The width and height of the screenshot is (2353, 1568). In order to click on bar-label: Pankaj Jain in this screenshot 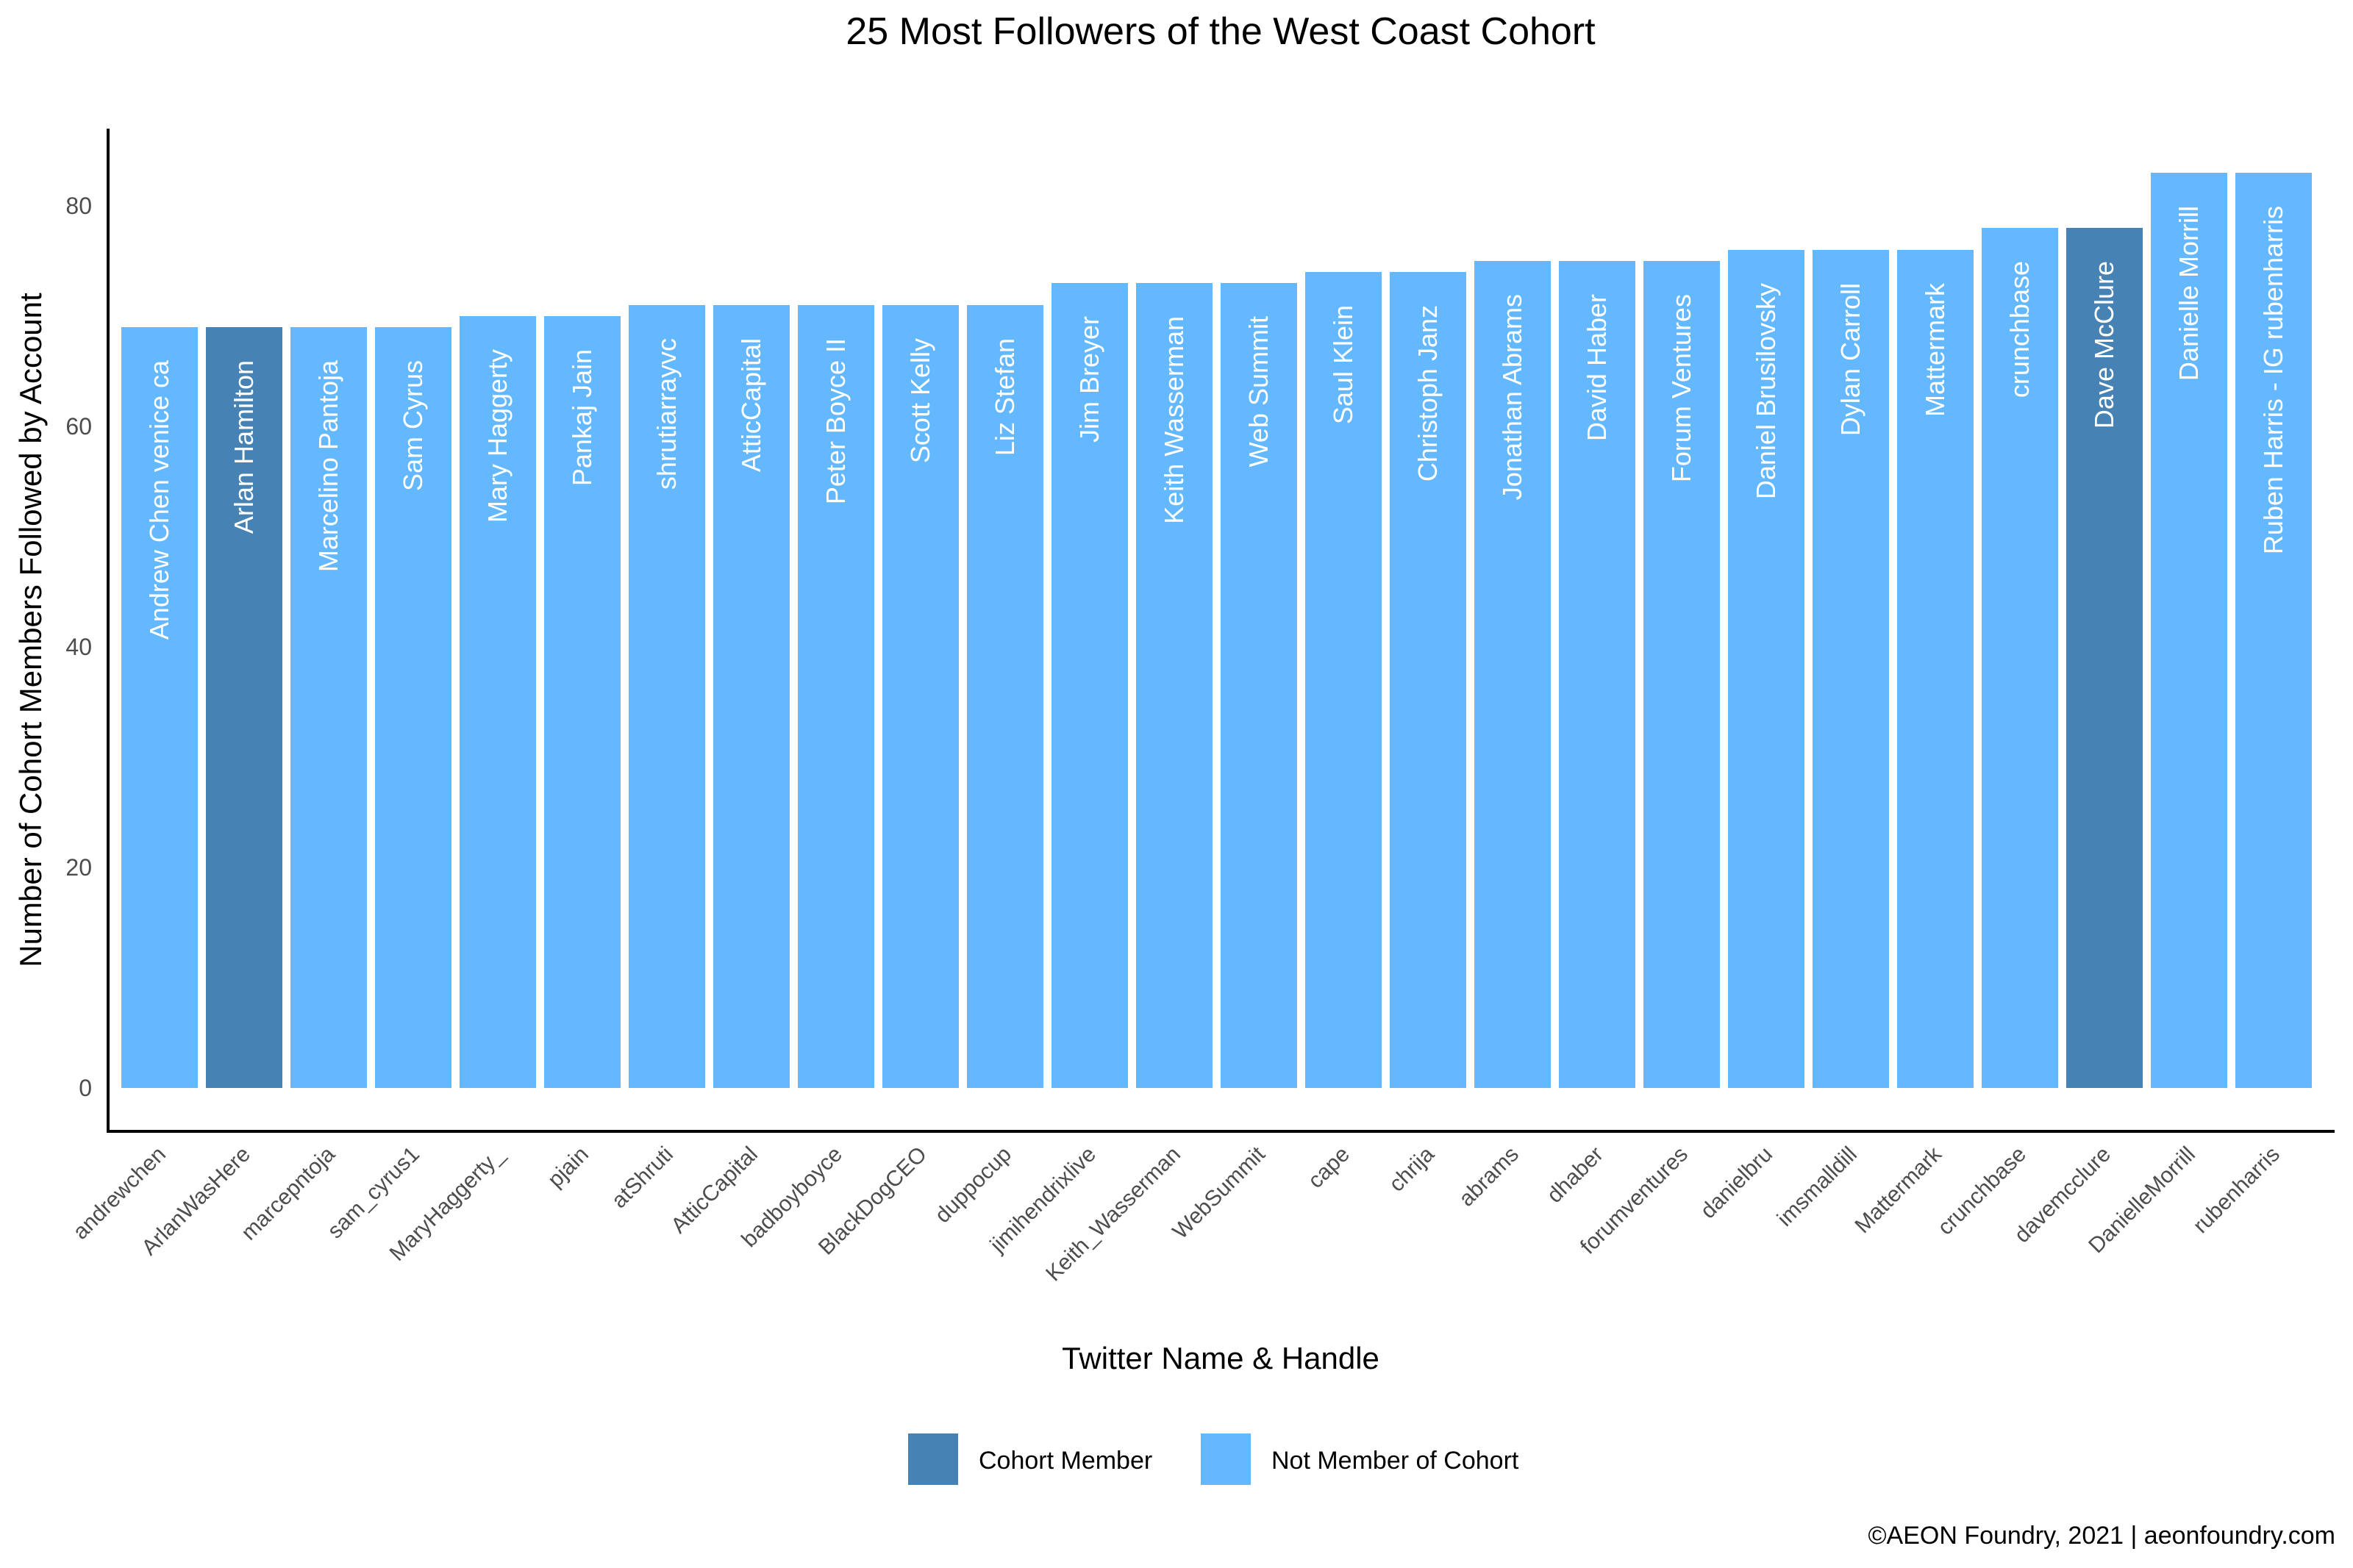, I will do `click(582, 417)`.